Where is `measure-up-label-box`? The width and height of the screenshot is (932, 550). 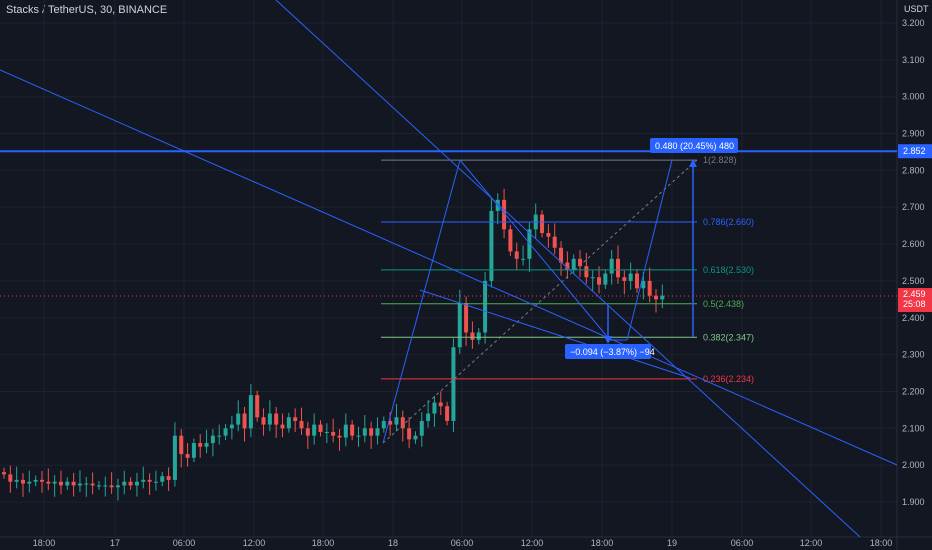 measure-up-label-box is located at coordinates (694, 145).